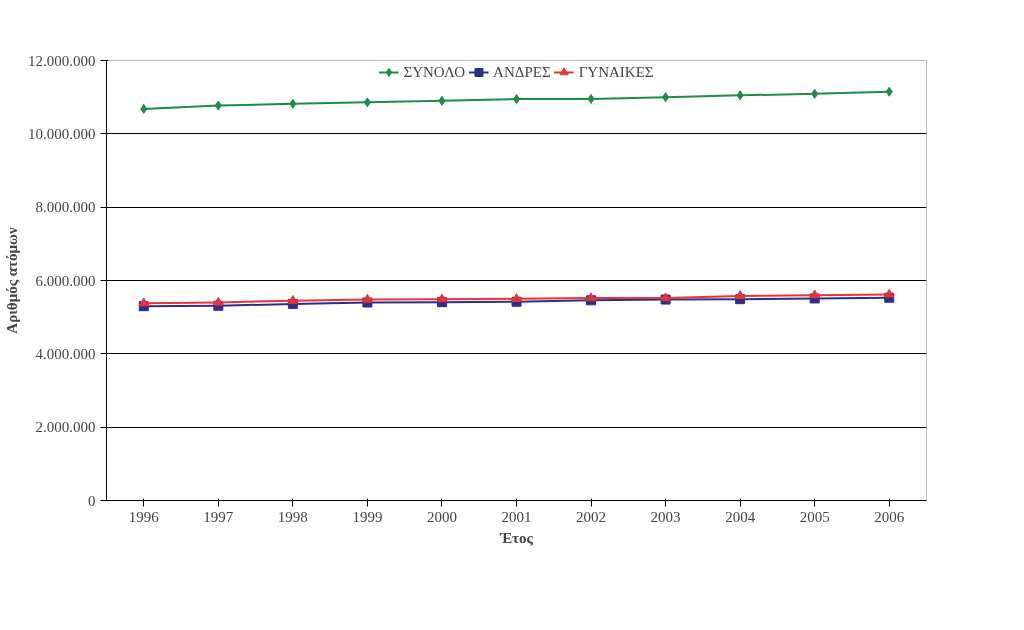  I want to click on y-tick-label: 12.000.000, so click(62, 60).